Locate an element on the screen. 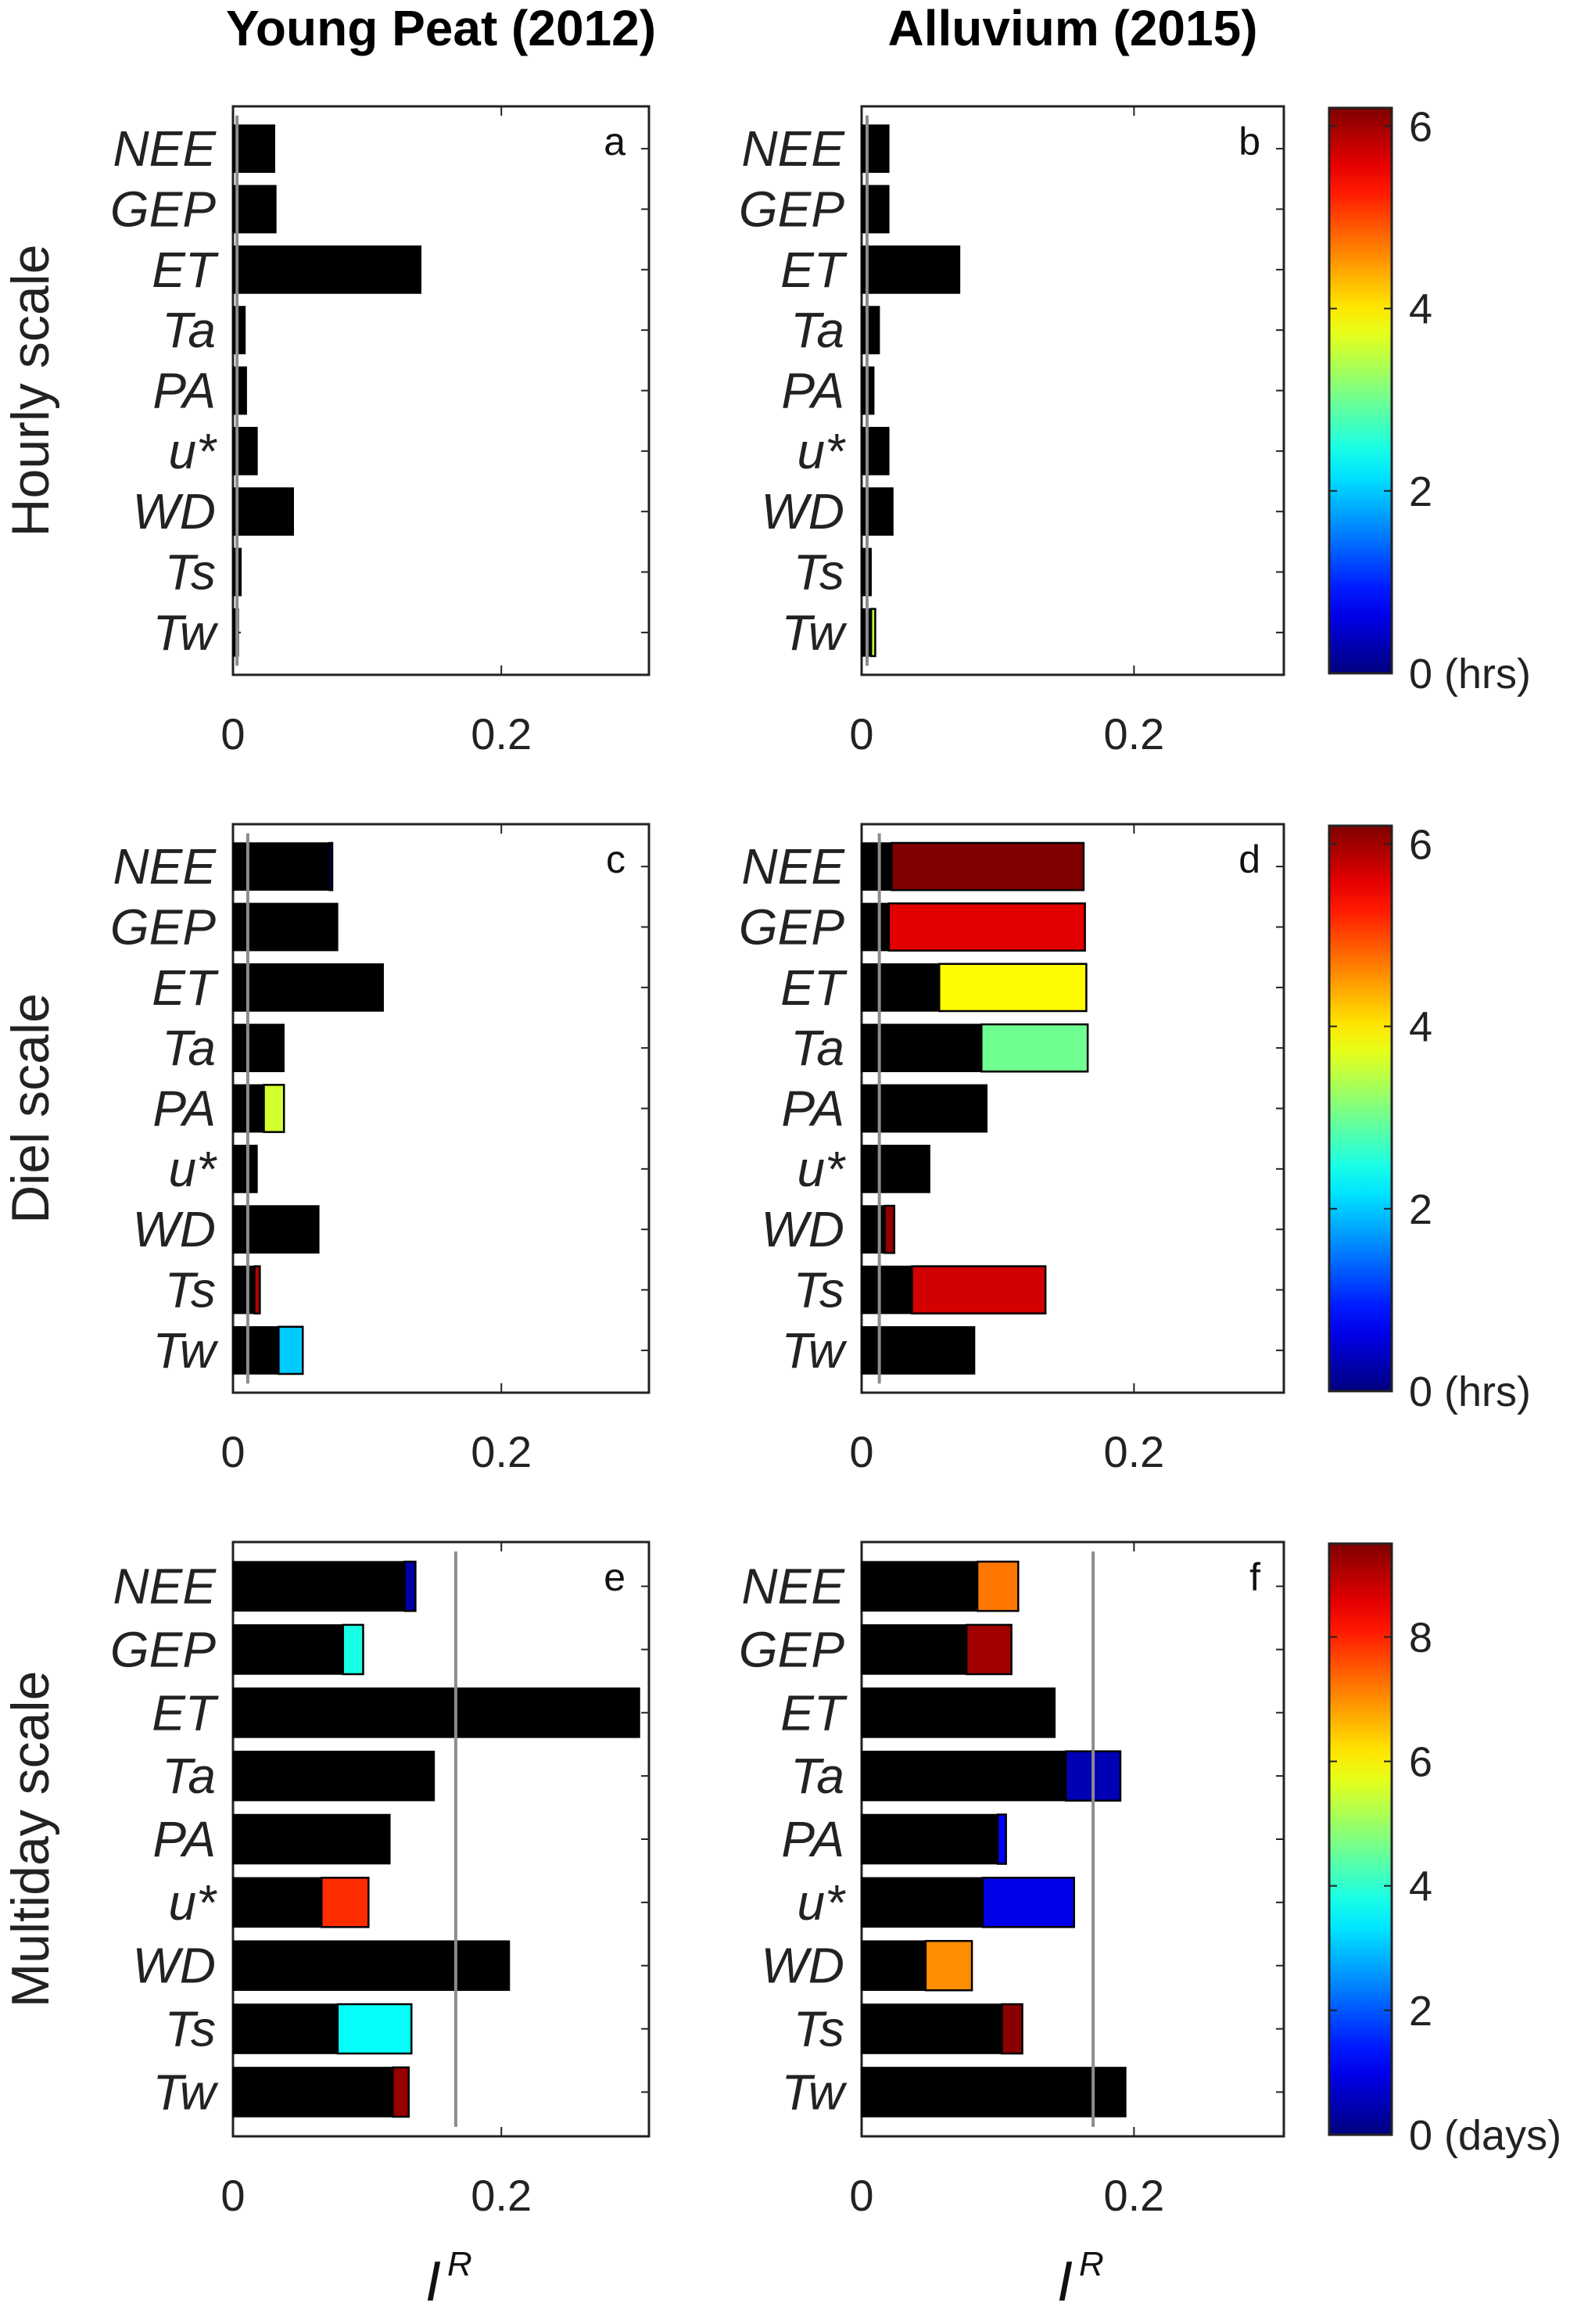  colorbar-tick-label: 0 (days) is located at coordinates (1485, 2135).